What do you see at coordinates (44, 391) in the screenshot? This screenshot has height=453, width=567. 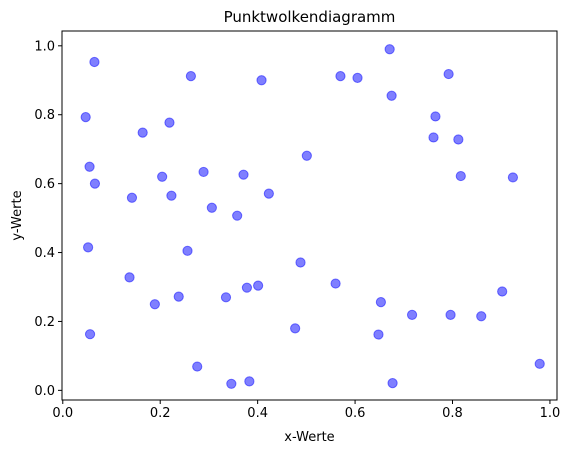 I see `y-tick-label: 0.0` at bounding box center [44, 391].